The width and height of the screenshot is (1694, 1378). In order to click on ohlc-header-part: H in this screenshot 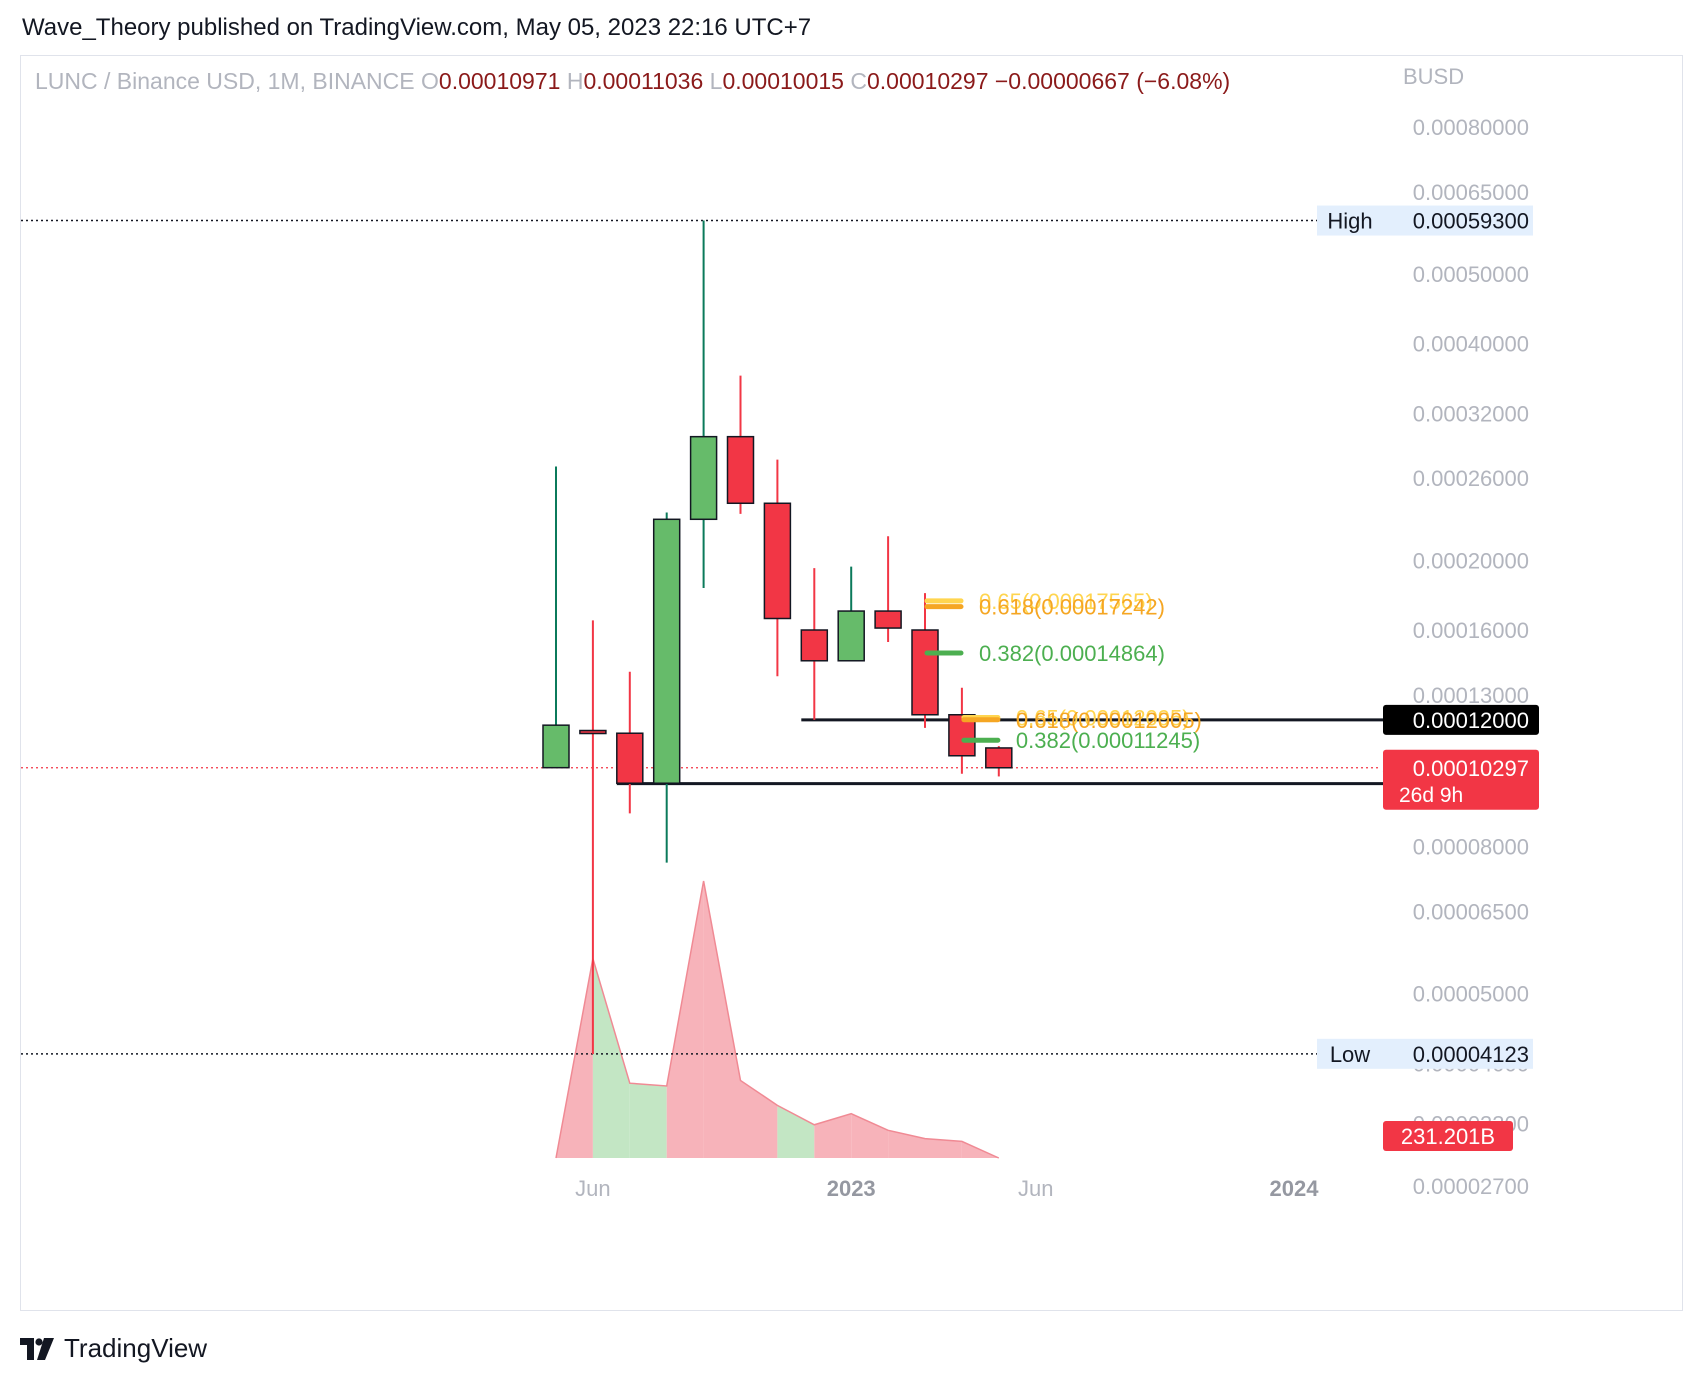, I will do `click(575, 81)`.